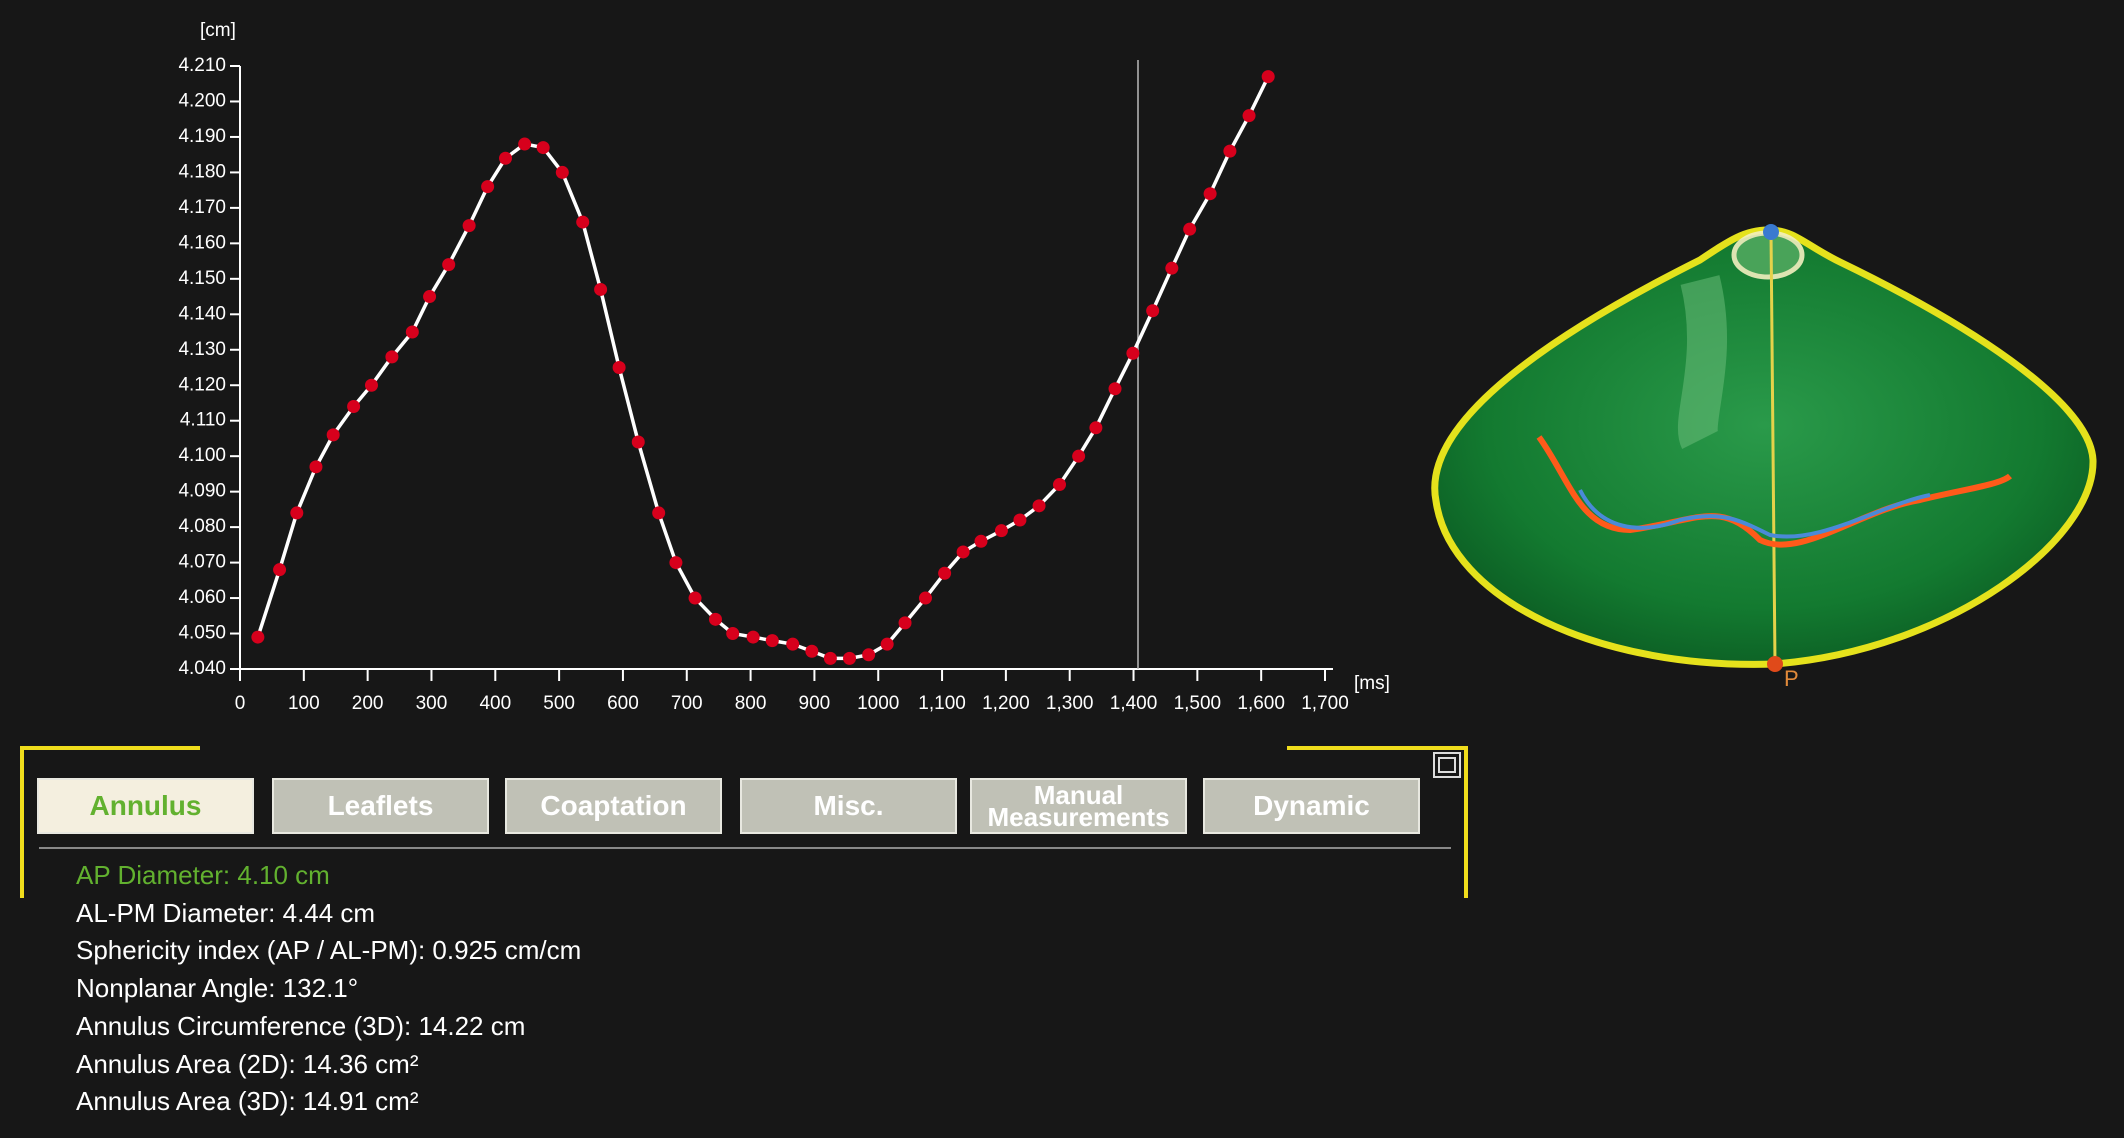 This screenshot has height=1138, width=2124. What do you see at coordinates (240, 703) in the screenshot?
I see `x-tick-label: 0` at bounding box center [240, 703].